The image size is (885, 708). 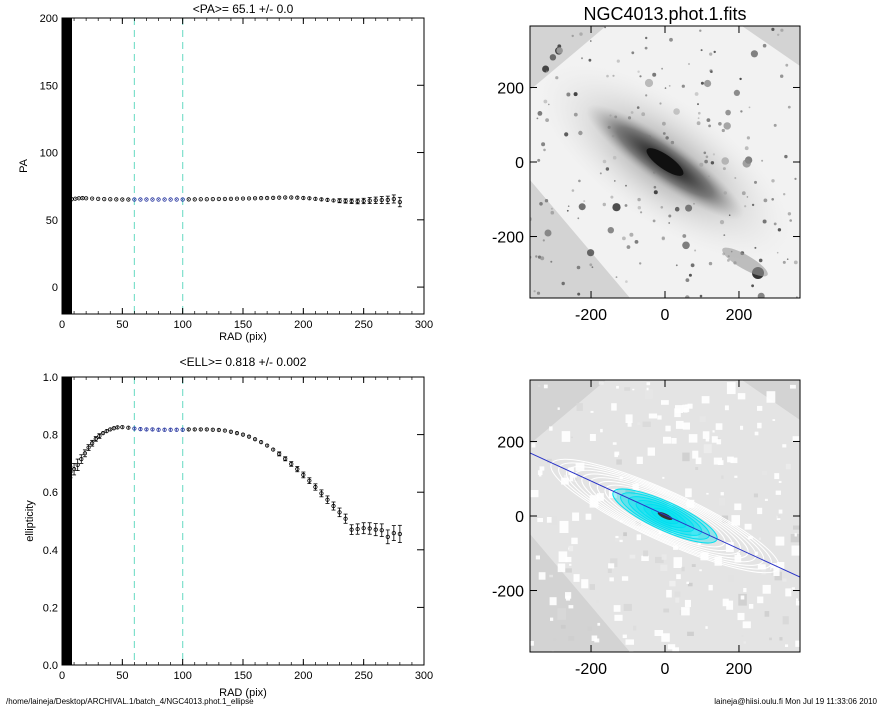 What do you see at coordinates (232, 201) in the screenshot?
I see `pa-data-points` at bounding box center [232, 201].